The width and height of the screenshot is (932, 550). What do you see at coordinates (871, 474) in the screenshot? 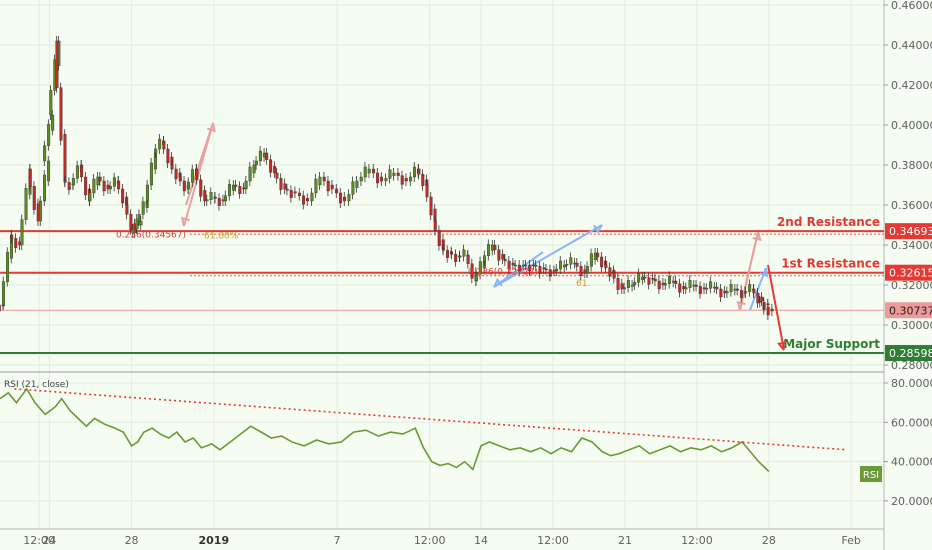
I see `rsi-badge` at bounding box center [871, 474].